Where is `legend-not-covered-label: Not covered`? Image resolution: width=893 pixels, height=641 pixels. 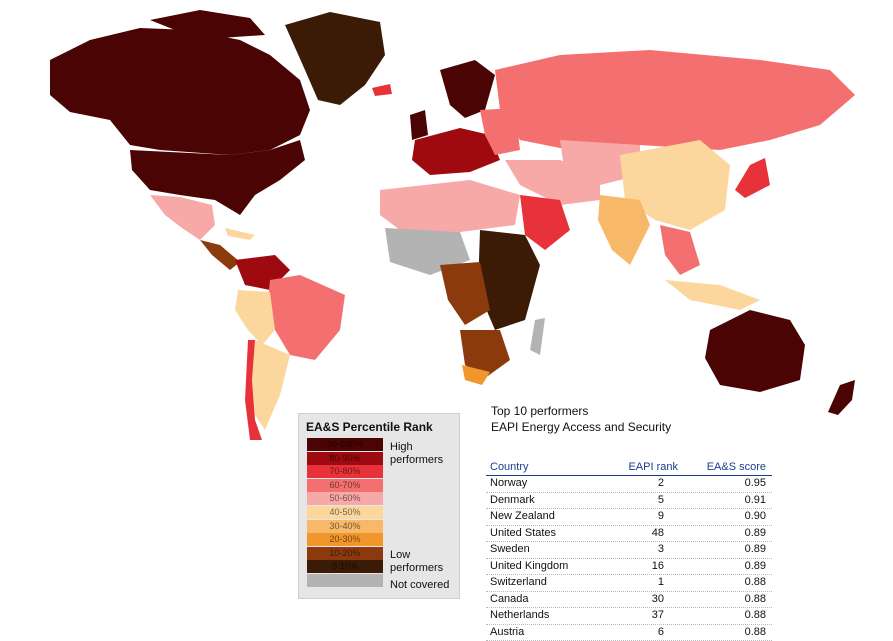 legend-not-covered-label: Not covered is located at coordinates (419, 585).